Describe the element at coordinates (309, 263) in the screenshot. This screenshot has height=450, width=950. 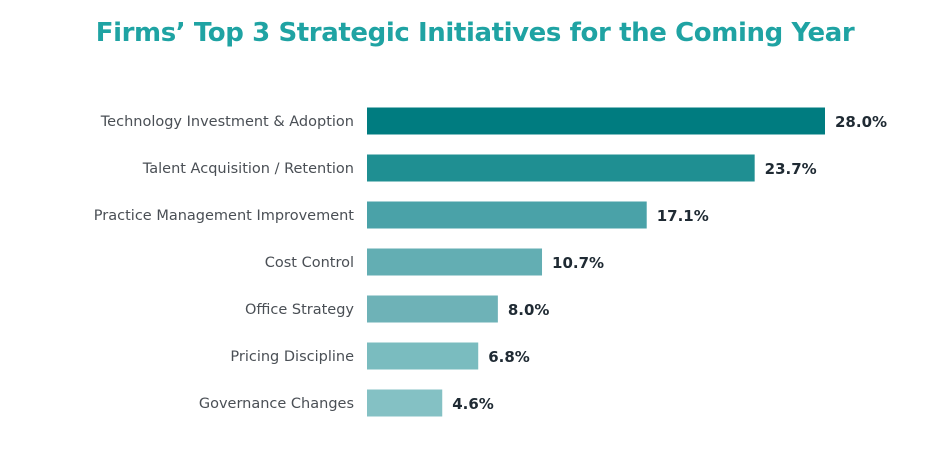
I see `category-label: Cost Control` at that location.